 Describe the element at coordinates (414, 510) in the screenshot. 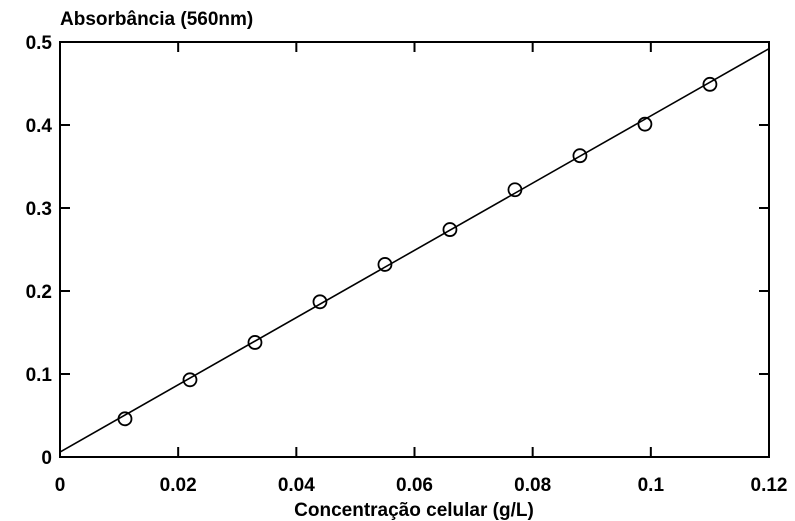

I see `x-axis-title: Concentração celular (g/L)` at that location.